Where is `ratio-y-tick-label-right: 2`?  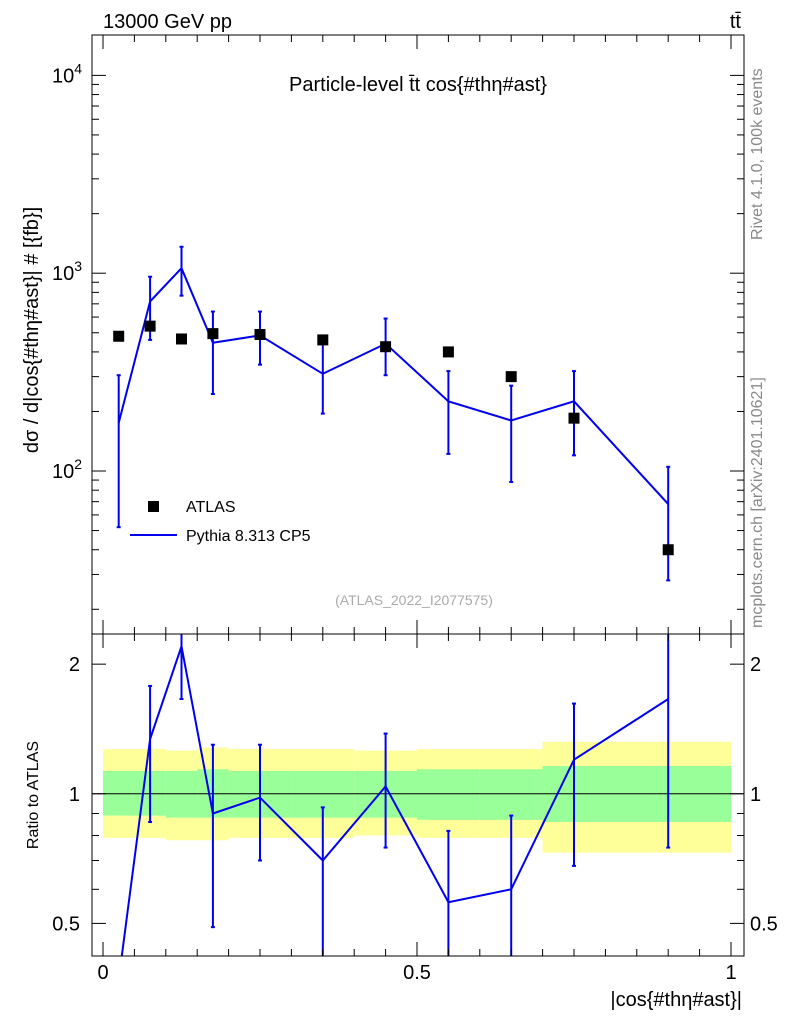 ratio-y-tick-label-right: 2 is located at coordinates (755, 665).